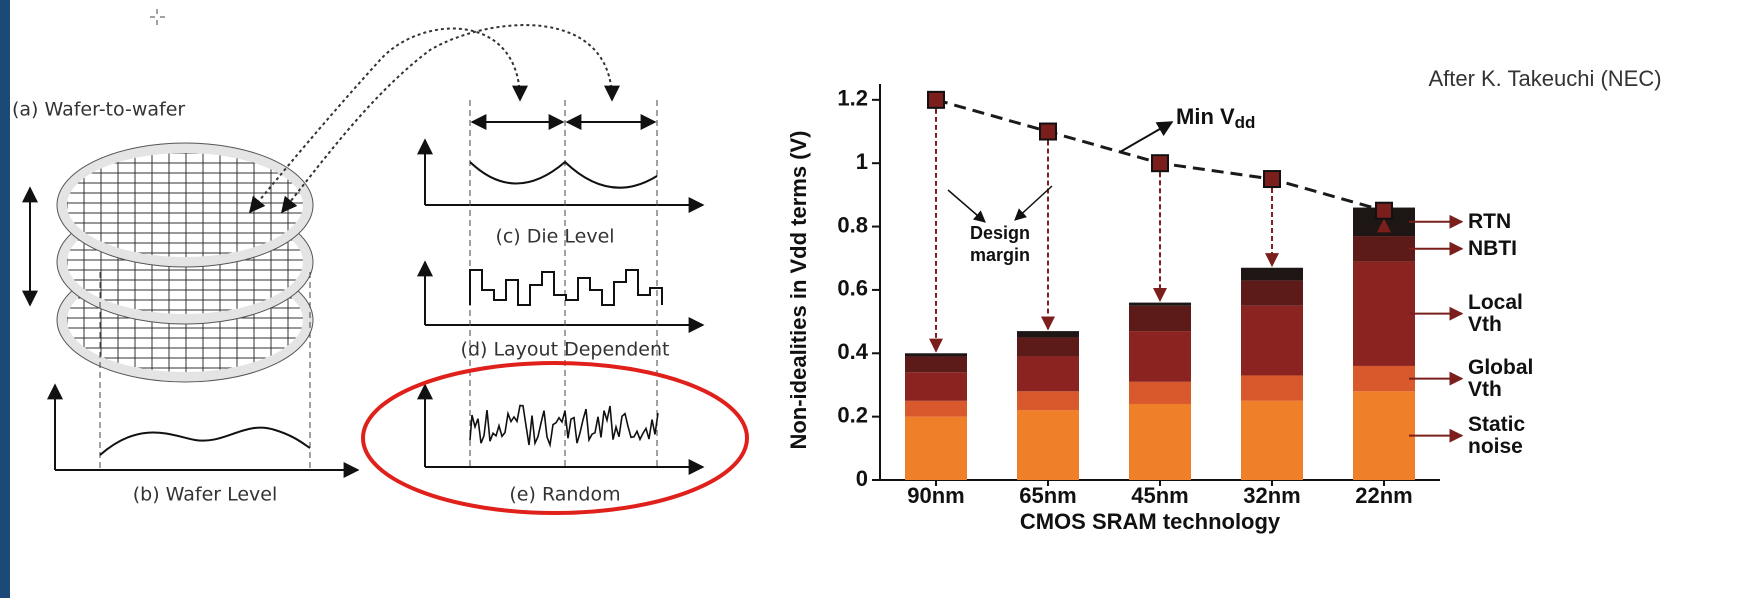  What do you see at coordinates (935, 495) in the screenshot?
I see `x-tick-label: 90nm` at bounding box center [935, 495].